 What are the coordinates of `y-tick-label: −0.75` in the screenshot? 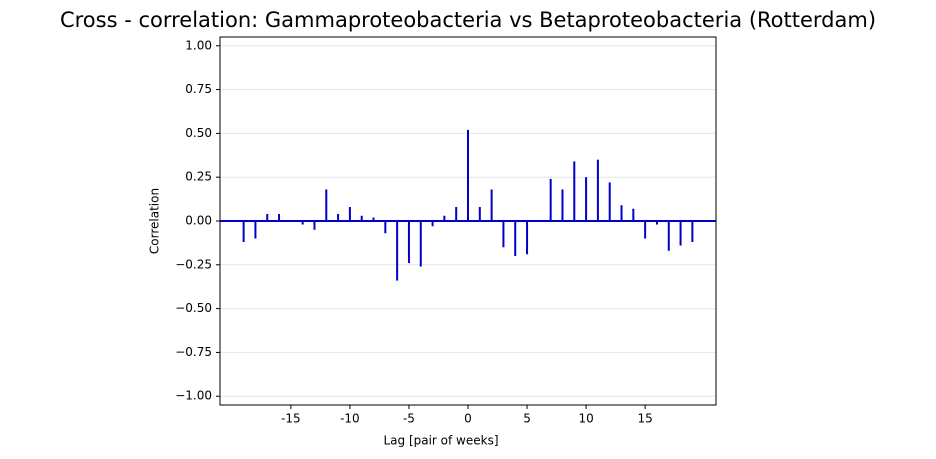 It's located at (193, 352).